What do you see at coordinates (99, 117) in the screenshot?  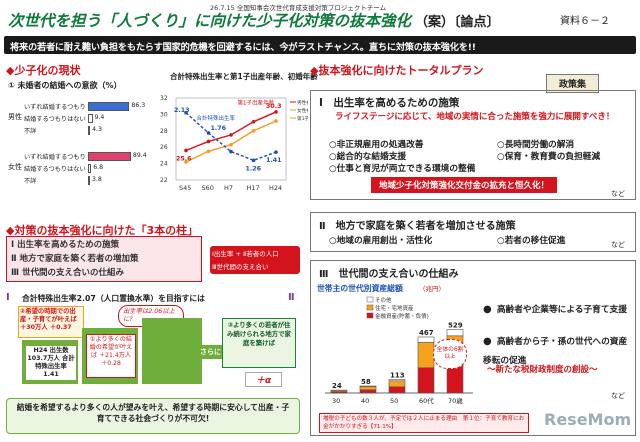 I see `survey-bar-value: 9.4` at bounding box center [99, 117].